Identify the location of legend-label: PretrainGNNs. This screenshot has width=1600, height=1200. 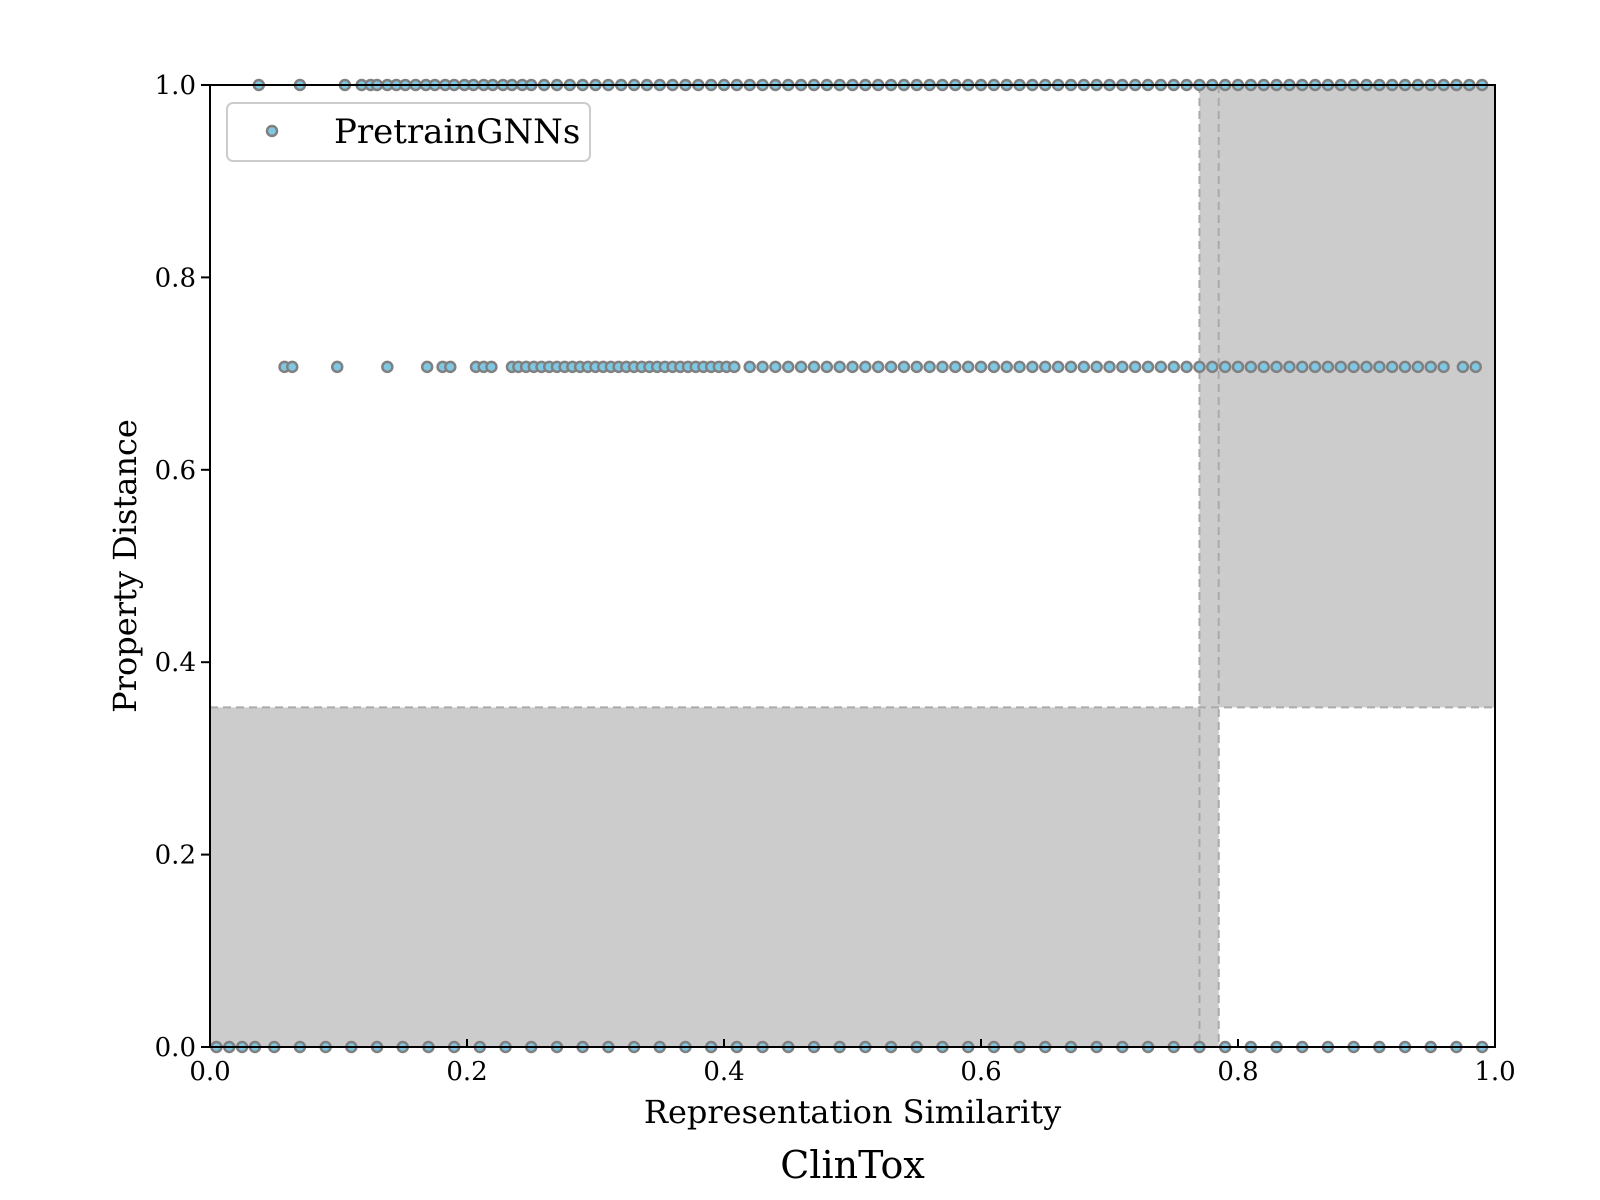
(457, 132).